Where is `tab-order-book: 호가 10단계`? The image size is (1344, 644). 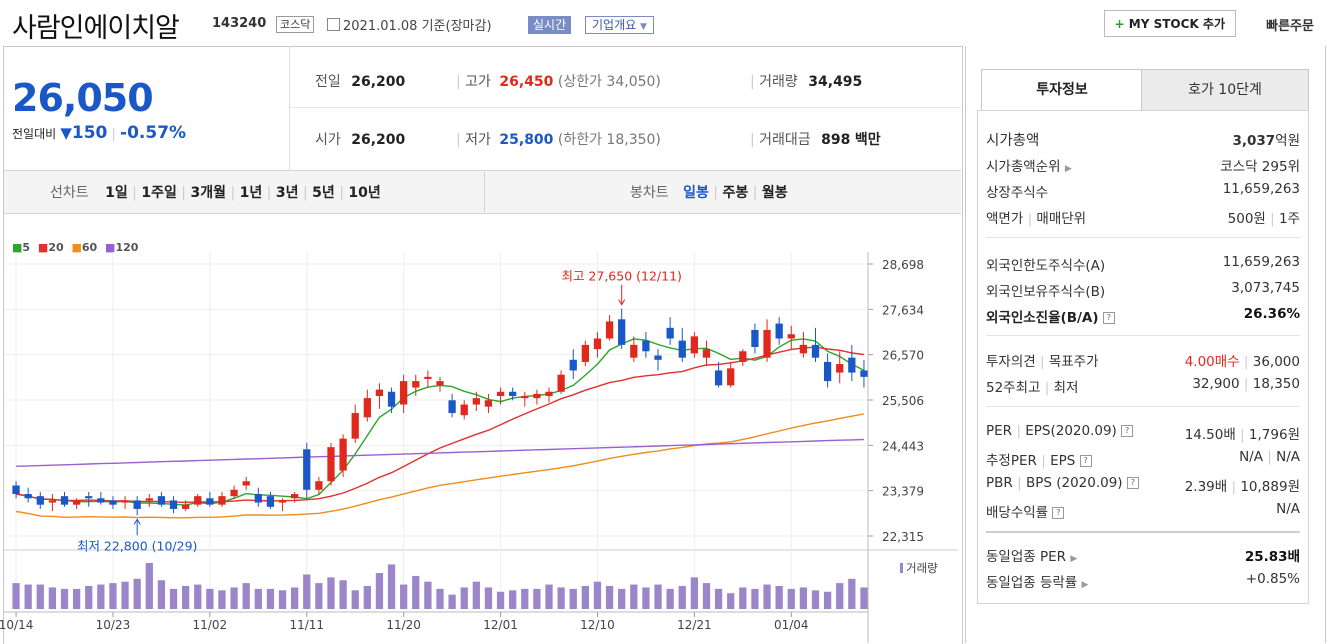 tab-order-book: 호가 10단계 is located at coordinates (1225, 90).